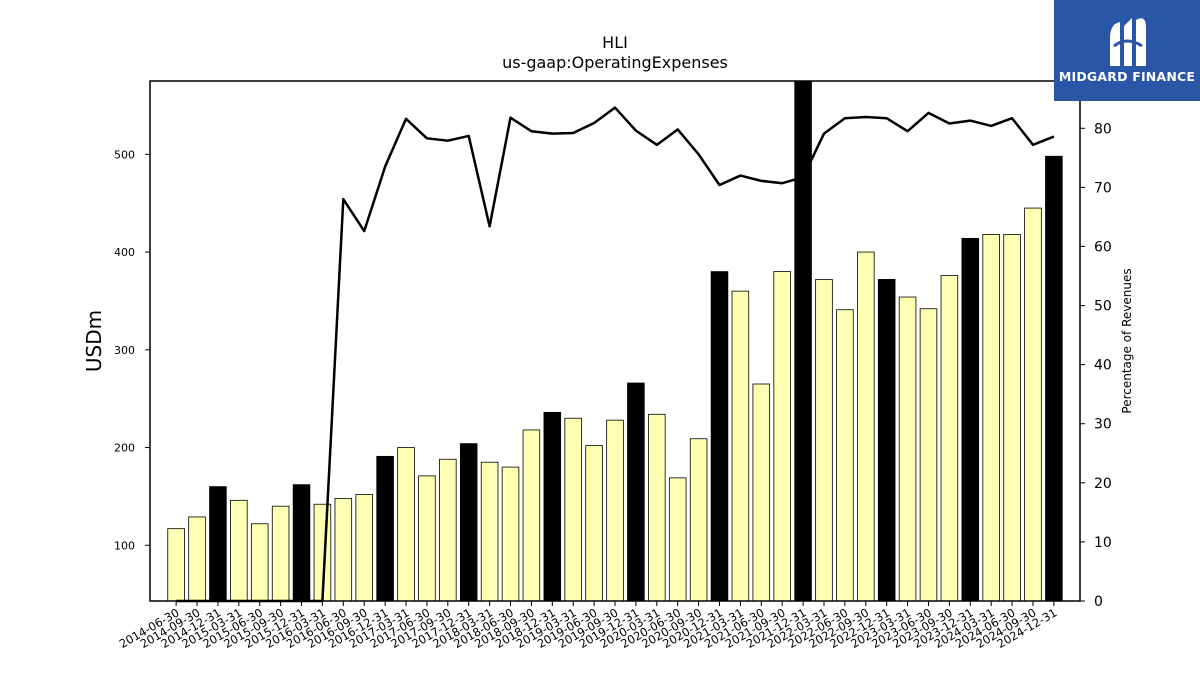  Describe the element at coordinates (615, 42) in the screenshot. I see `chart-title: HLI` at that location.